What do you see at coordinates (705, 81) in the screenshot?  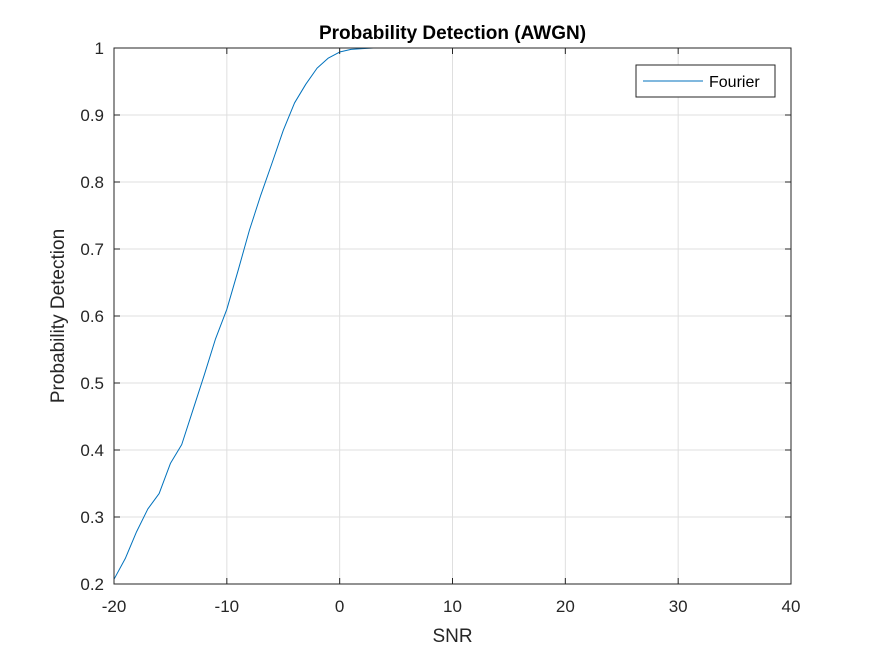 I see `legend: Fourier` at bounding box center [705, 81].